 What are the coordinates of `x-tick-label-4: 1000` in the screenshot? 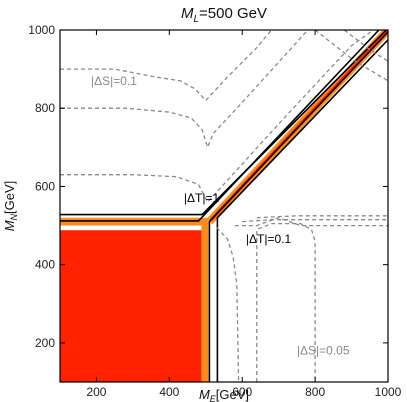 It's located at (388, 392).